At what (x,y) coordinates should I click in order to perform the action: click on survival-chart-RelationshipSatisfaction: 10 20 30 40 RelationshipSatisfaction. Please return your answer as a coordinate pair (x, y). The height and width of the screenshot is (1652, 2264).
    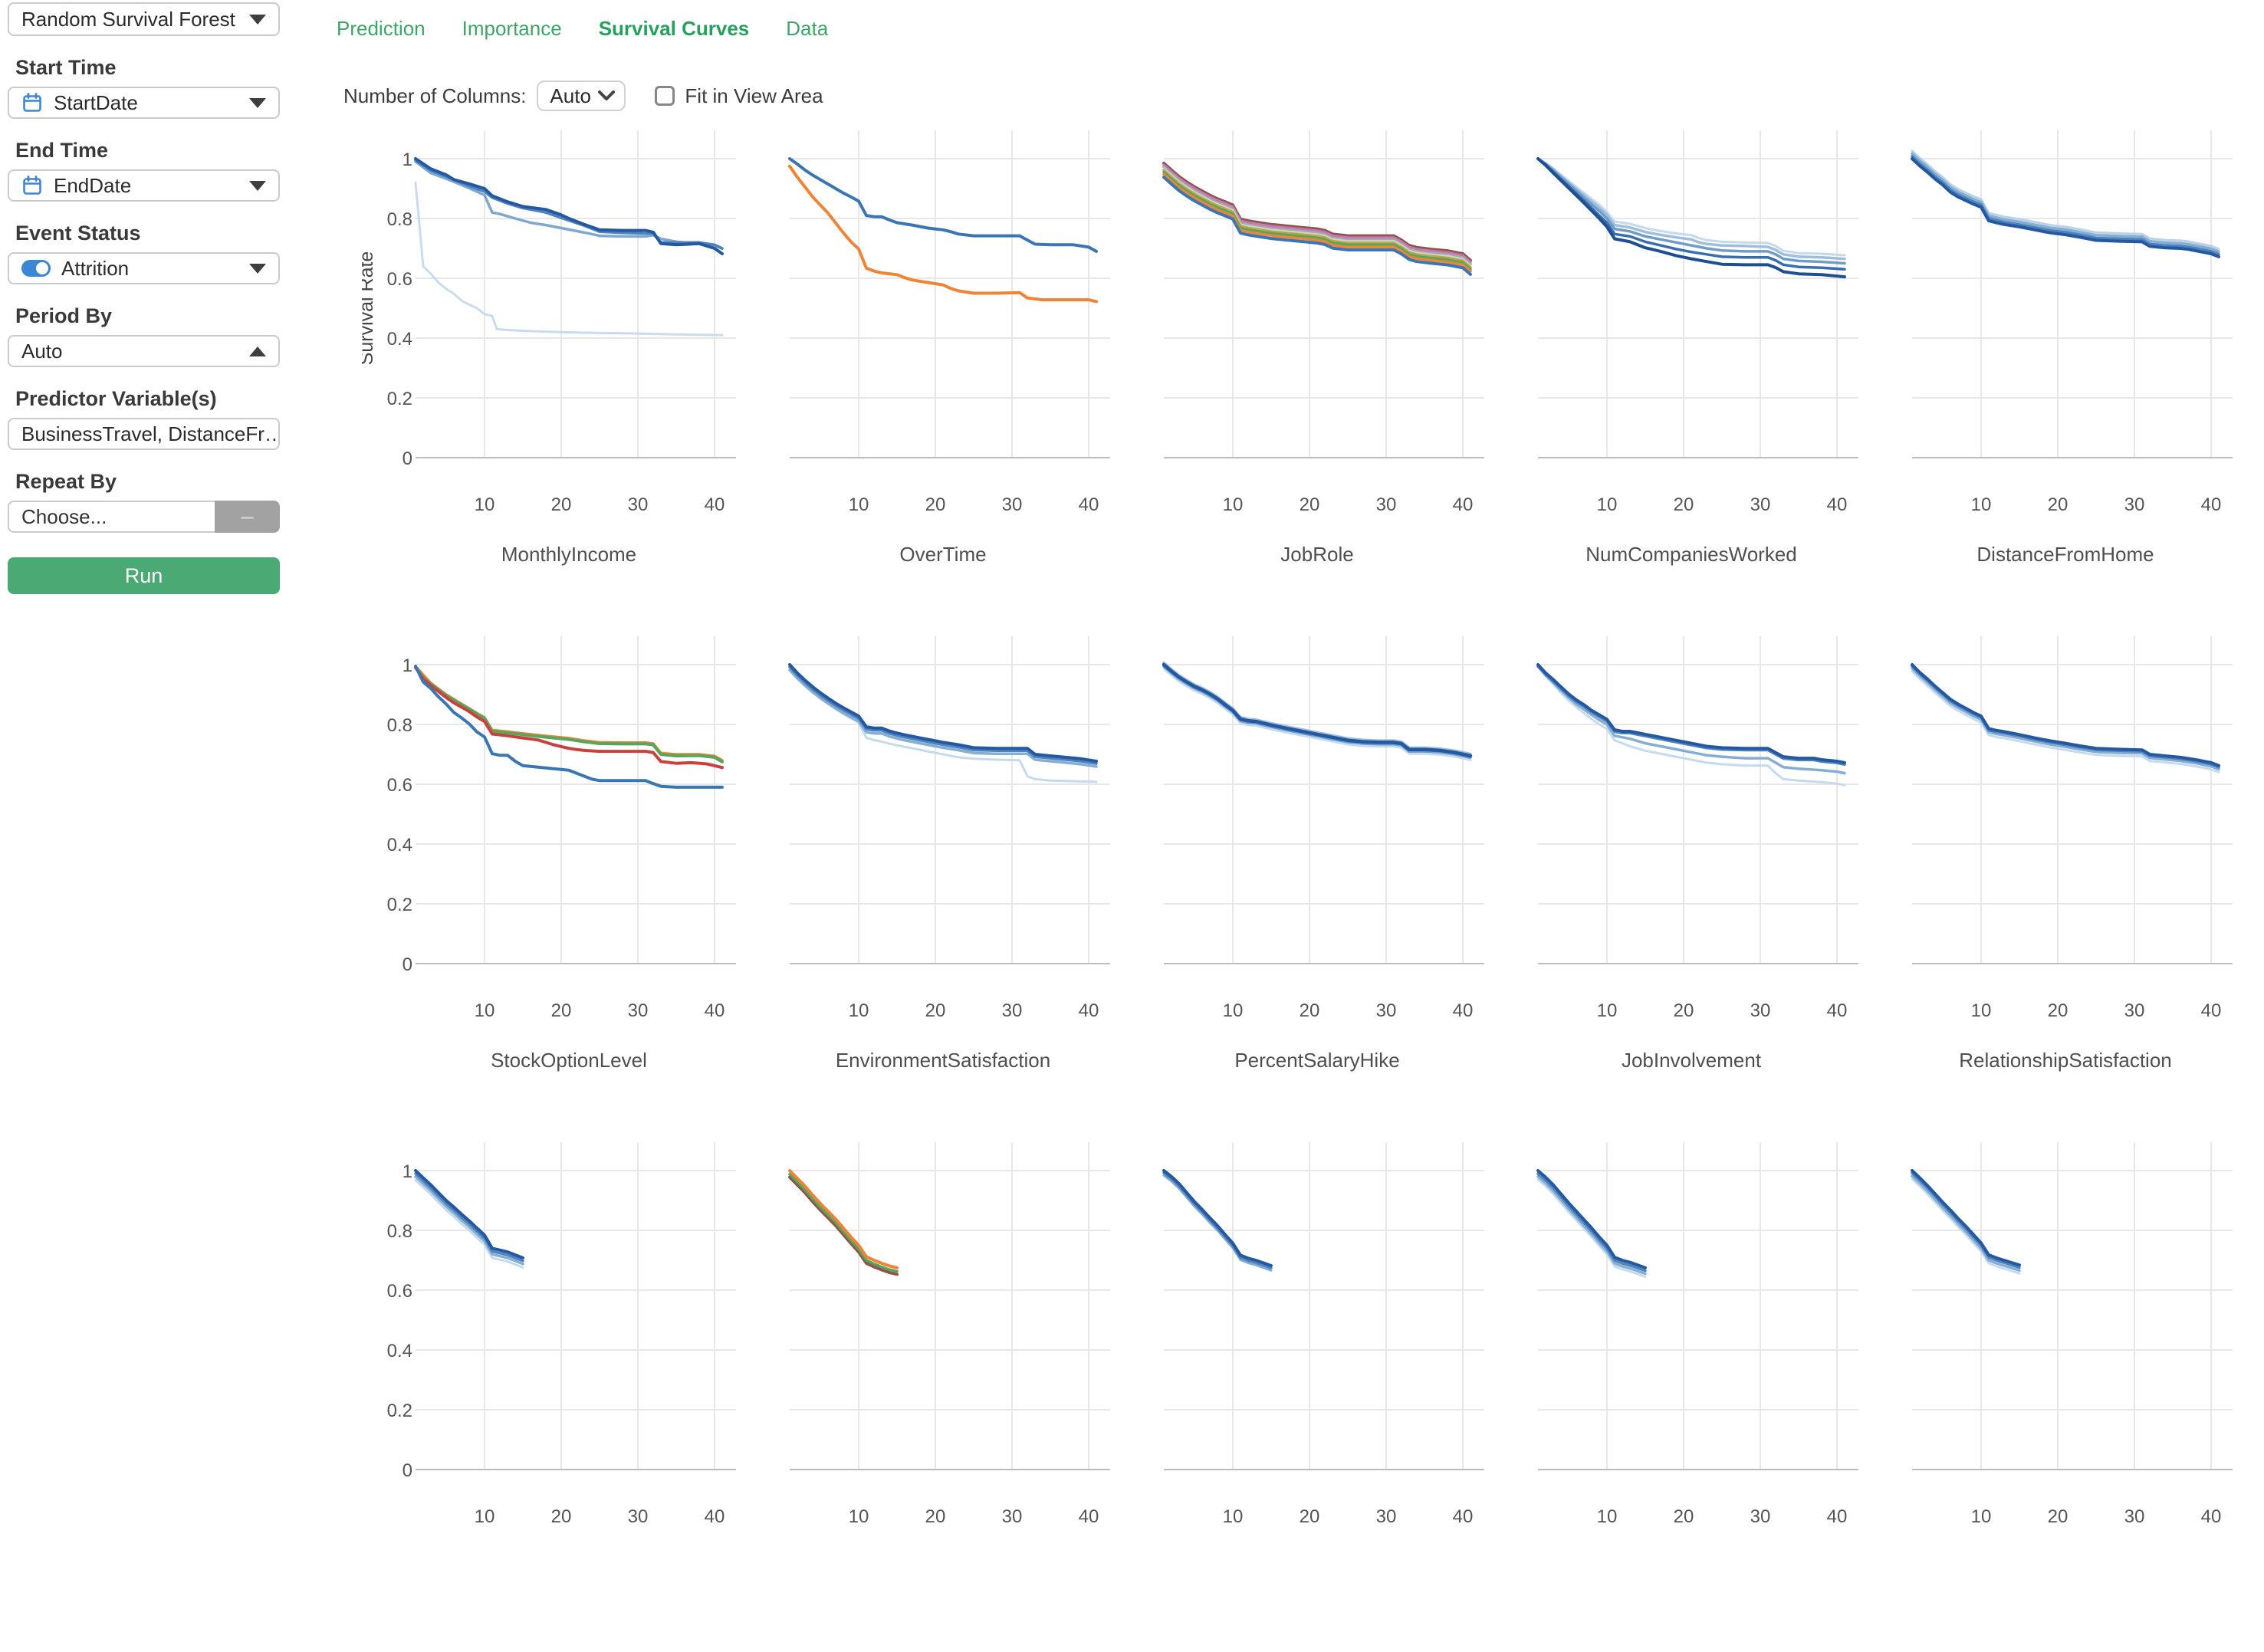
    Looking at the image, I should click on (2045, 889).